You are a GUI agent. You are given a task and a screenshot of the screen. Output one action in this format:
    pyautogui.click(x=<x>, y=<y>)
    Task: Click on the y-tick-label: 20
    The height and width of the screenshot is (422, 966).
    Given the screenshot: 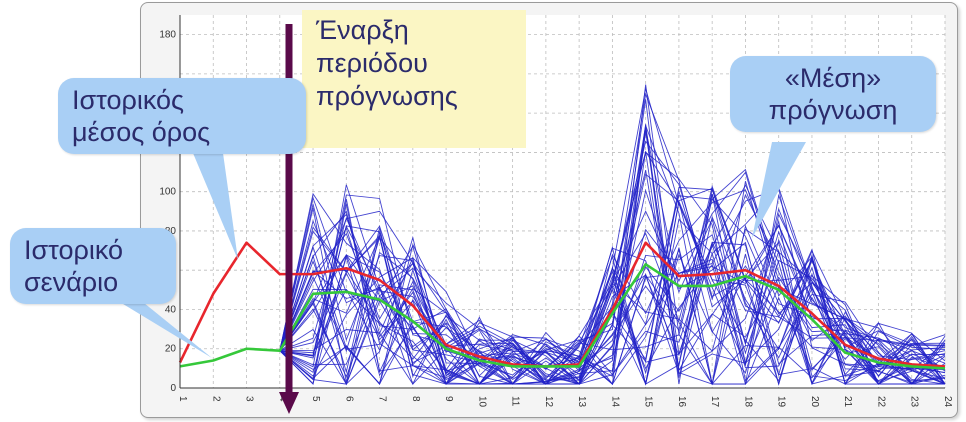 What is the action you would take?
    pyautogui.click(x=171, y=349)
    